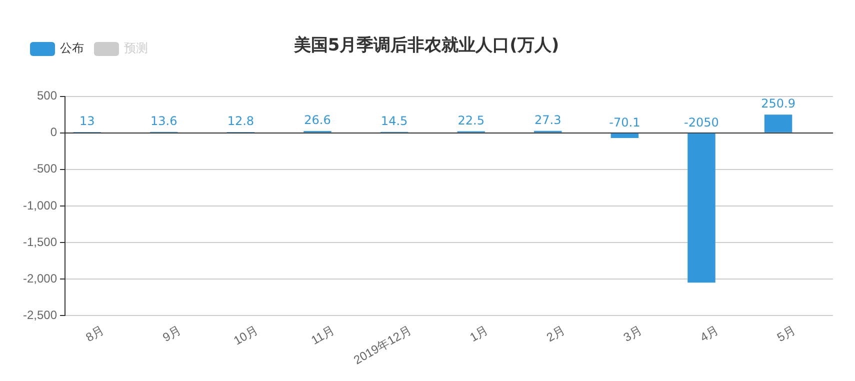 This screenshot has height=381, width=855. Describe the element at coordinates (786, 334) in the screenshot. I see `x-tick-label: 5月` at that location.